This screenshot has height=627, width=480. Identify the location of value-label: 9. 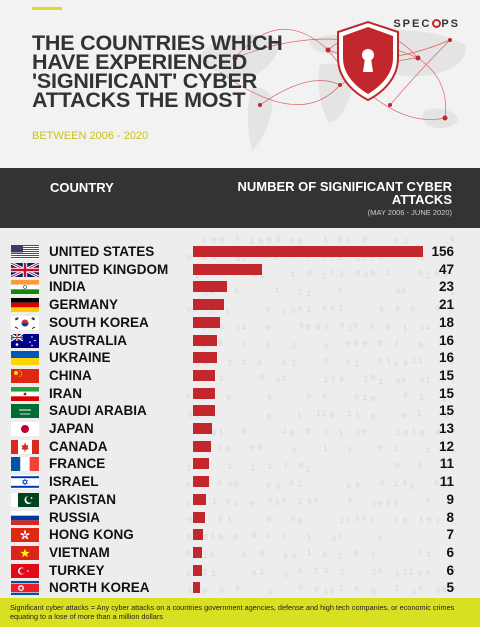
(450, 499).